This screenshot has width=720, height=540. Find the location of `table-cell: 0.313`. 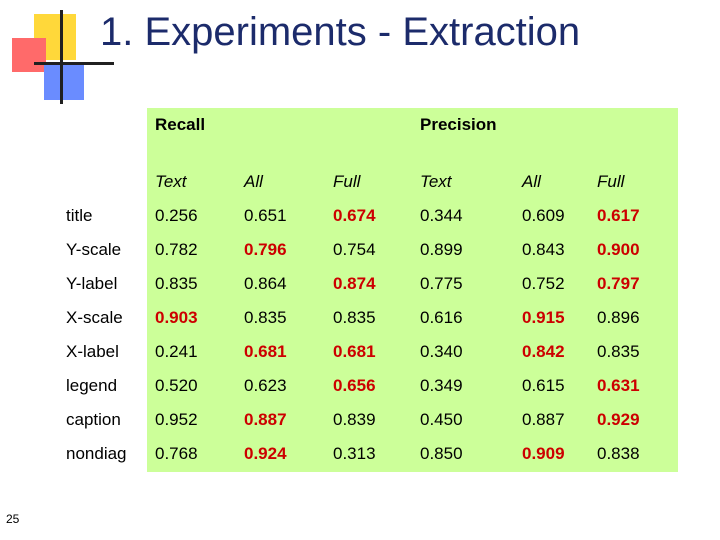

table-cell: 0.313 is located at coordinates (354, 453).